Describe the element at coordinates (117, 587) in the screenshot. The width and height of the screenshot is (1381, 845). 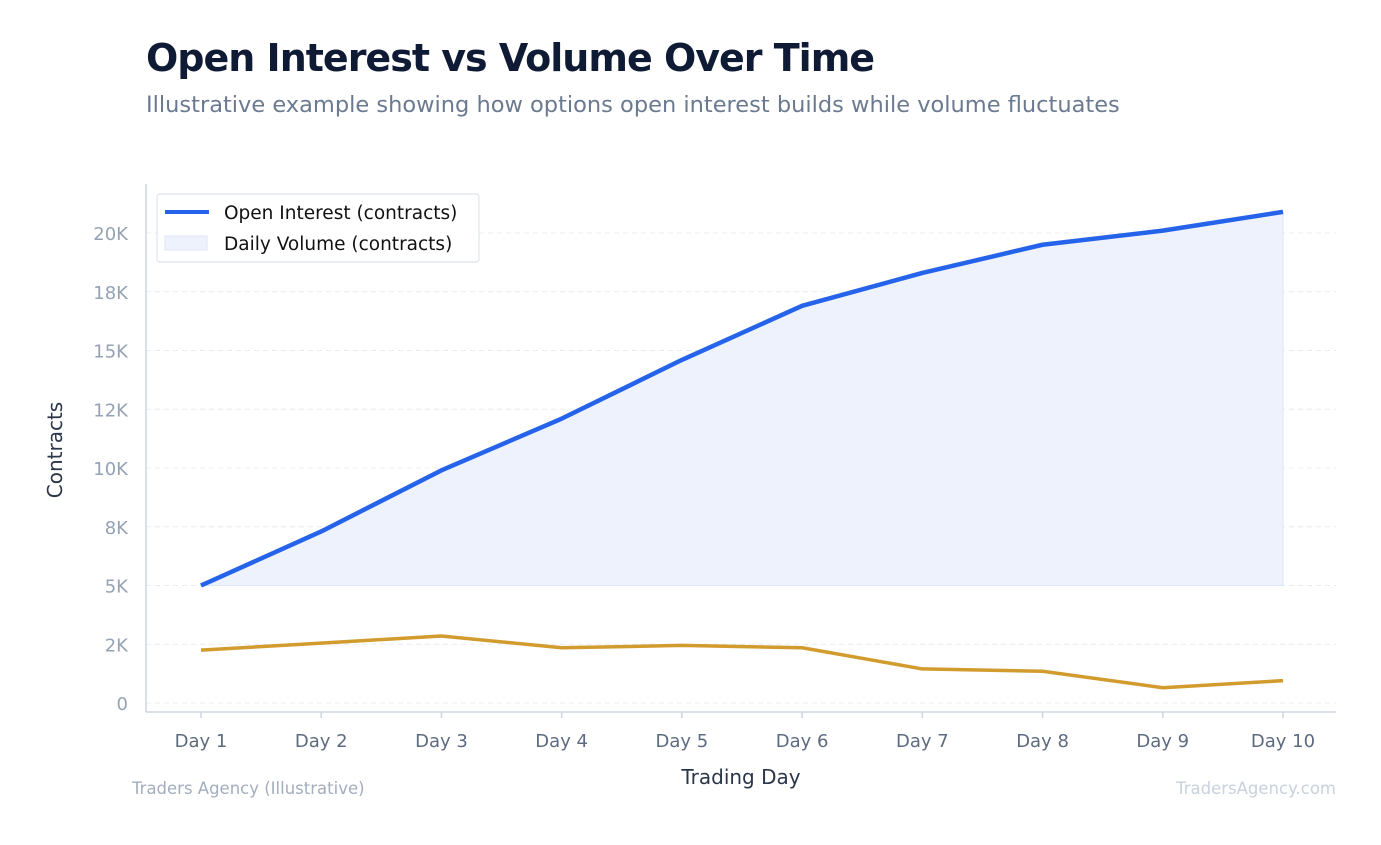
I see `y-tick-label: 5K` at that location.